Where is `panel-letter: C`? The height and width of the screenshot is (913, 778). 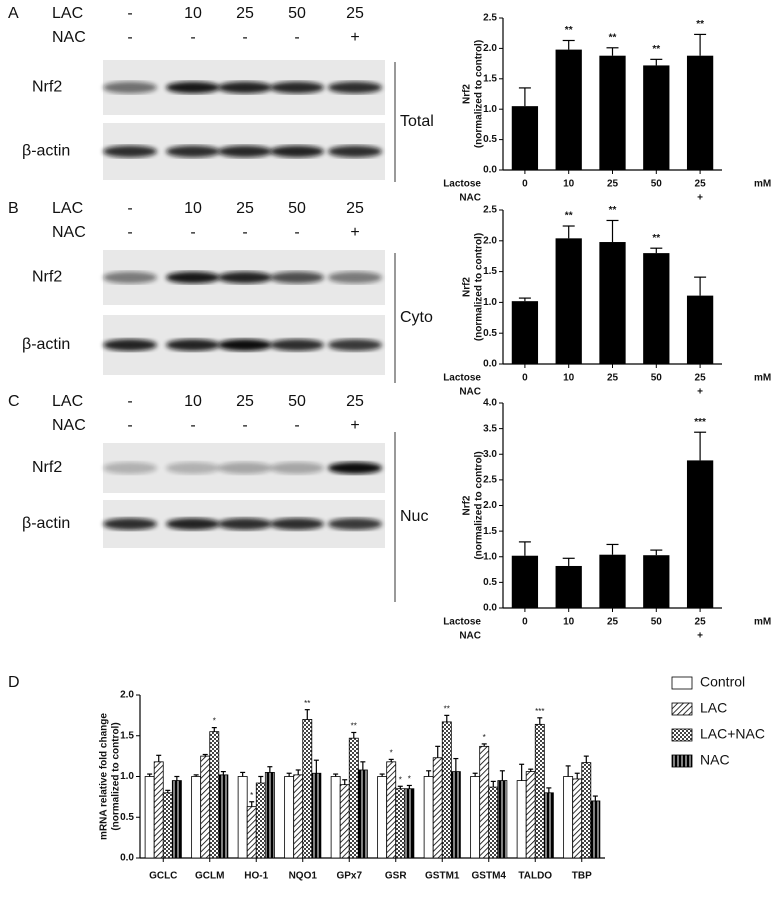 panel-letter: C is located at coordinates (14, 401).